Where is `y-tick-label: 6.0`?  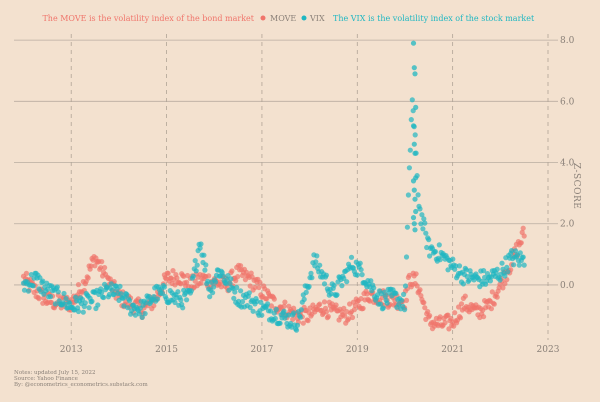
y-tick-label: 6.0 is located at coordinates (567, 102).